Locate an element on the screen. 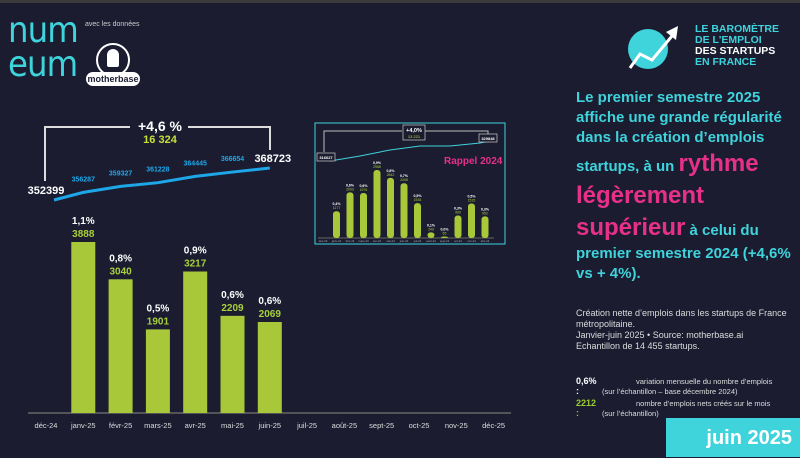 This screenshot has height=458, width=800. inset-x-tick-label: août-24 is located at coordinates (431, 241).